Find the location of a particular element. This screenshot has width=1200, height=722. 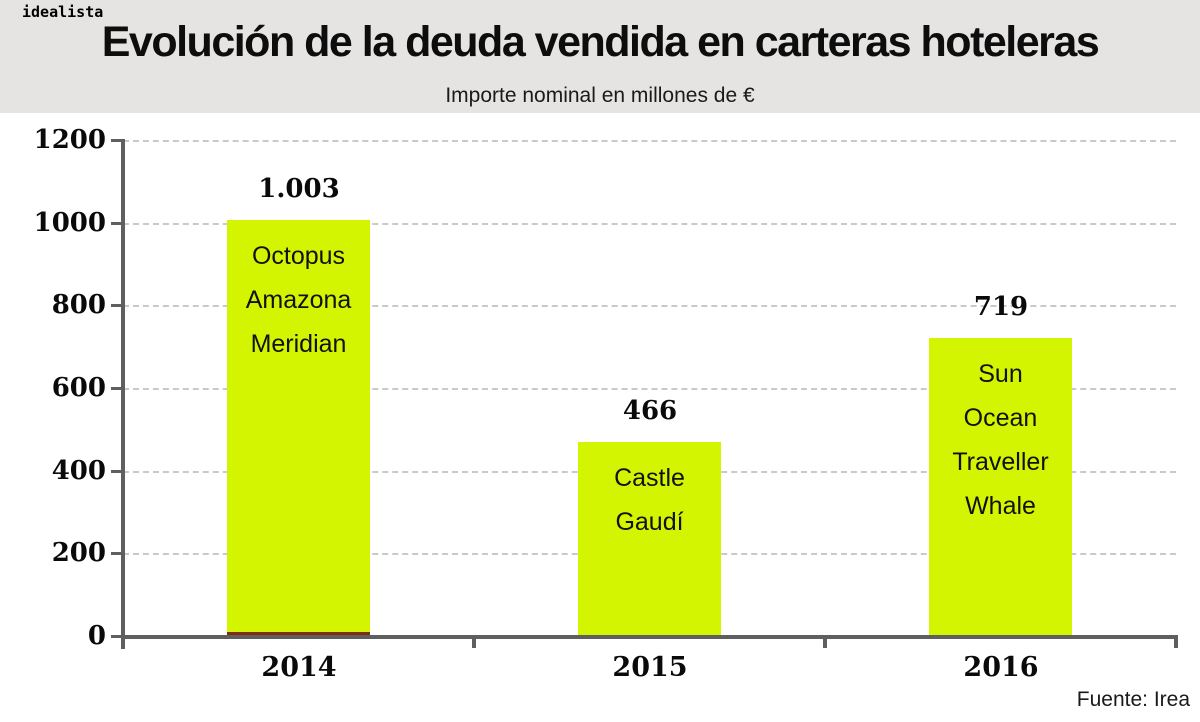

bar-2016 is located at coordinates (1000, 486).